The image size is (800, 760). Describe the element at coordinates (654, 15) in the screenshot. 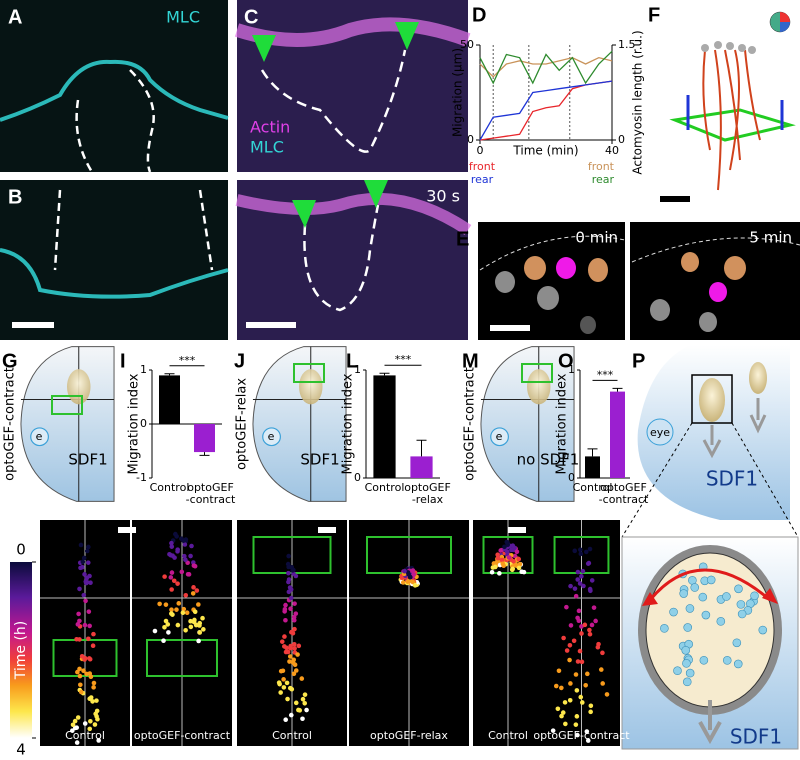

I see `panel-label: F` at that location.